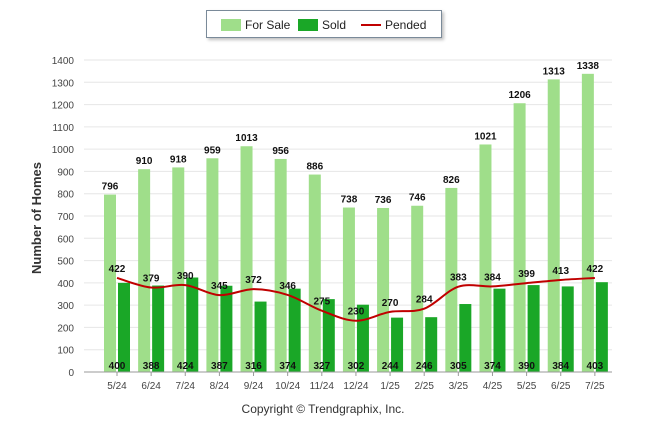  What do you see at coordinates (186, 386) in the screenshot?
I see `x-tick-label: 7/24` at bounding box center [186, 386].